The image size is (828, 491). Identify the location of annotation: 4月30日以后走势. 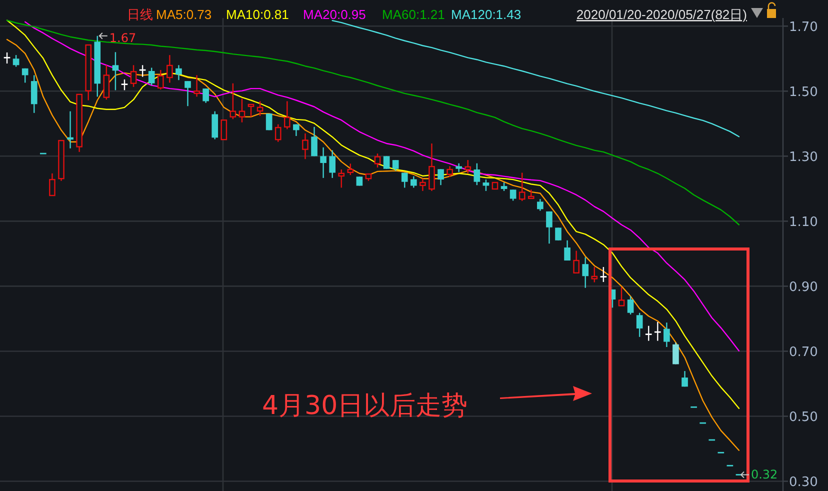
(365, 406).